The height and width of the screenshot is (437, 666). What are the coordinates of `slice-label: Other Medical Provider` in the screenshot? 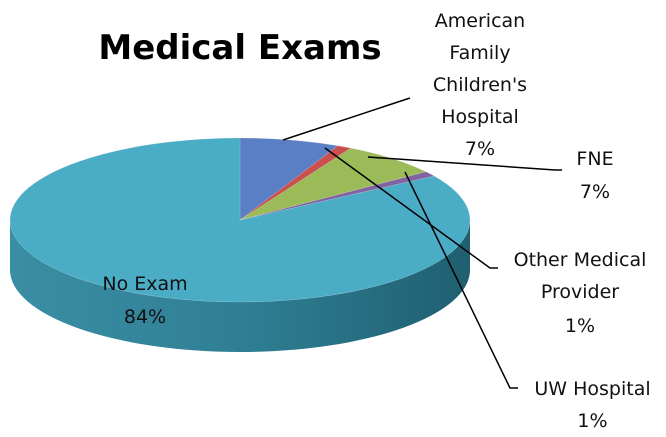 It's located at (580, 276).